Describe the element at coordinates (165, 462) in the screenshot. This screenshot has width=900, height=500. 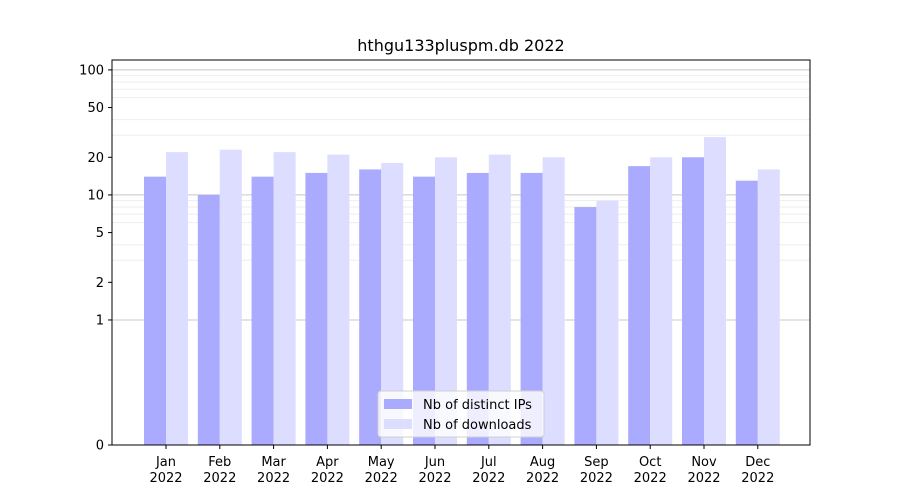
I see `x-tick-label-month: Jan` at that location.